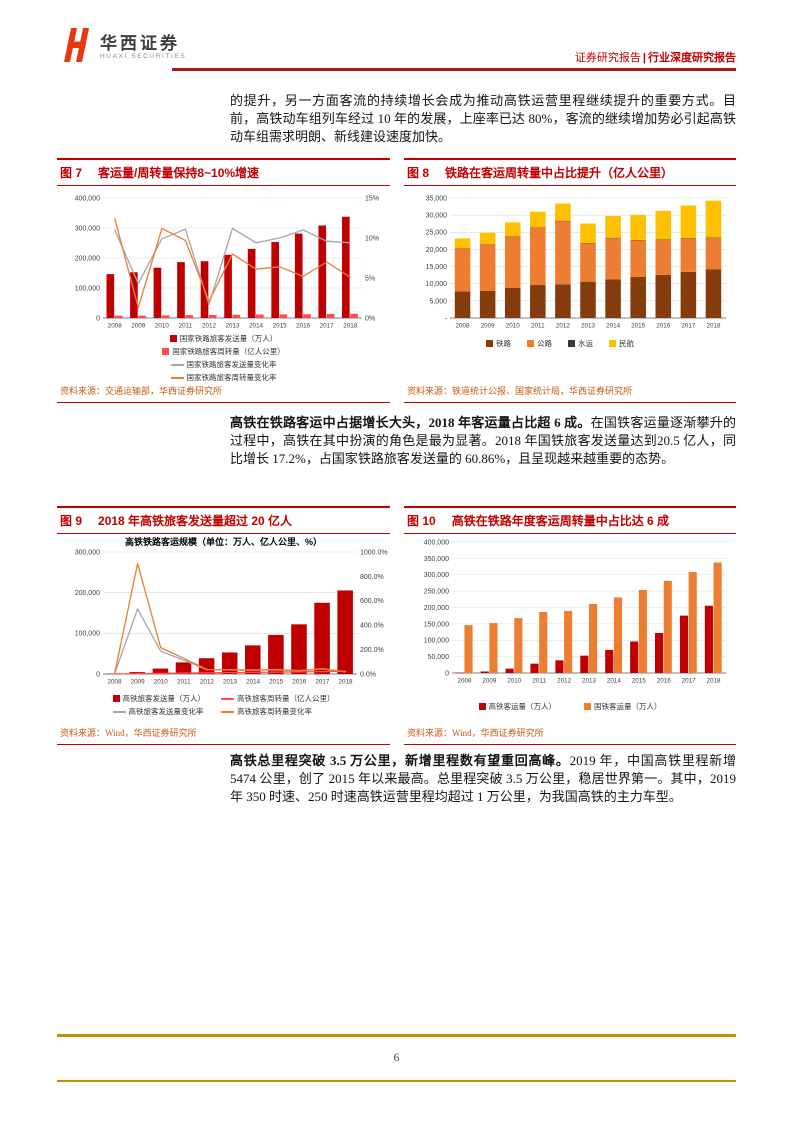 The image size is (793, 1122). I want to click on logo-company-name-en: HUAXI SECURITIES, so click(143, 56).